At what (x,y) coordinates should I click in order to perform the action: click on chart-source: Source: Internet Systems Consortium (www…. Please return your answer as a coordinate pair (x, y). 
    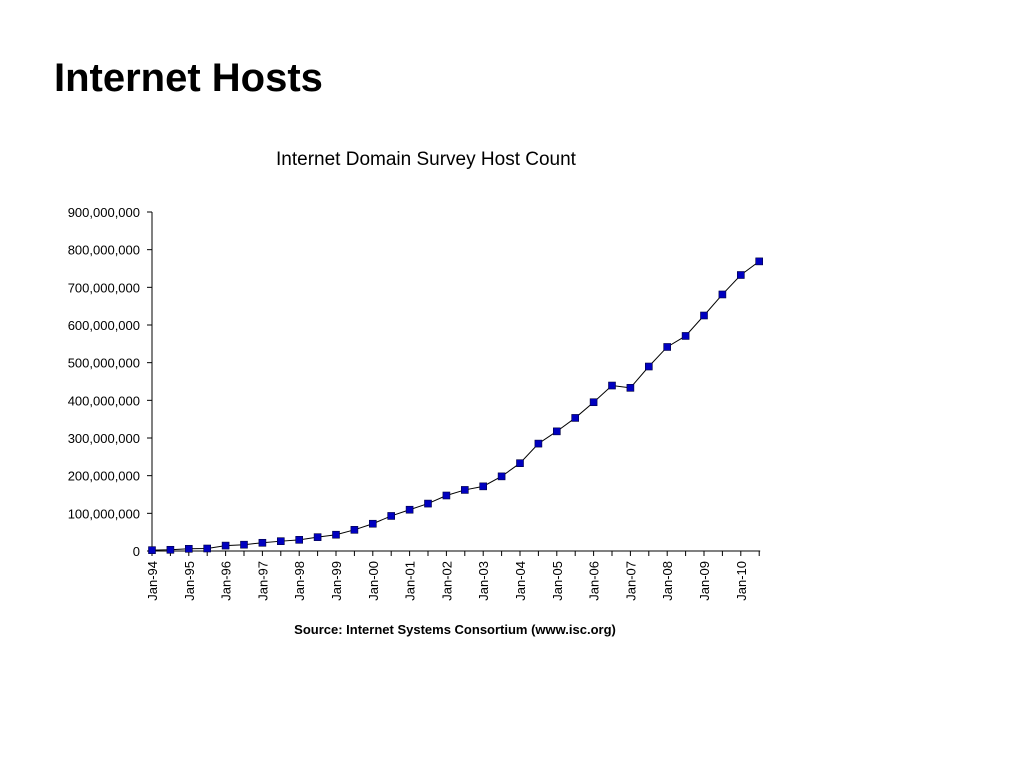
    Looking at the image, I should click on (455, 629).